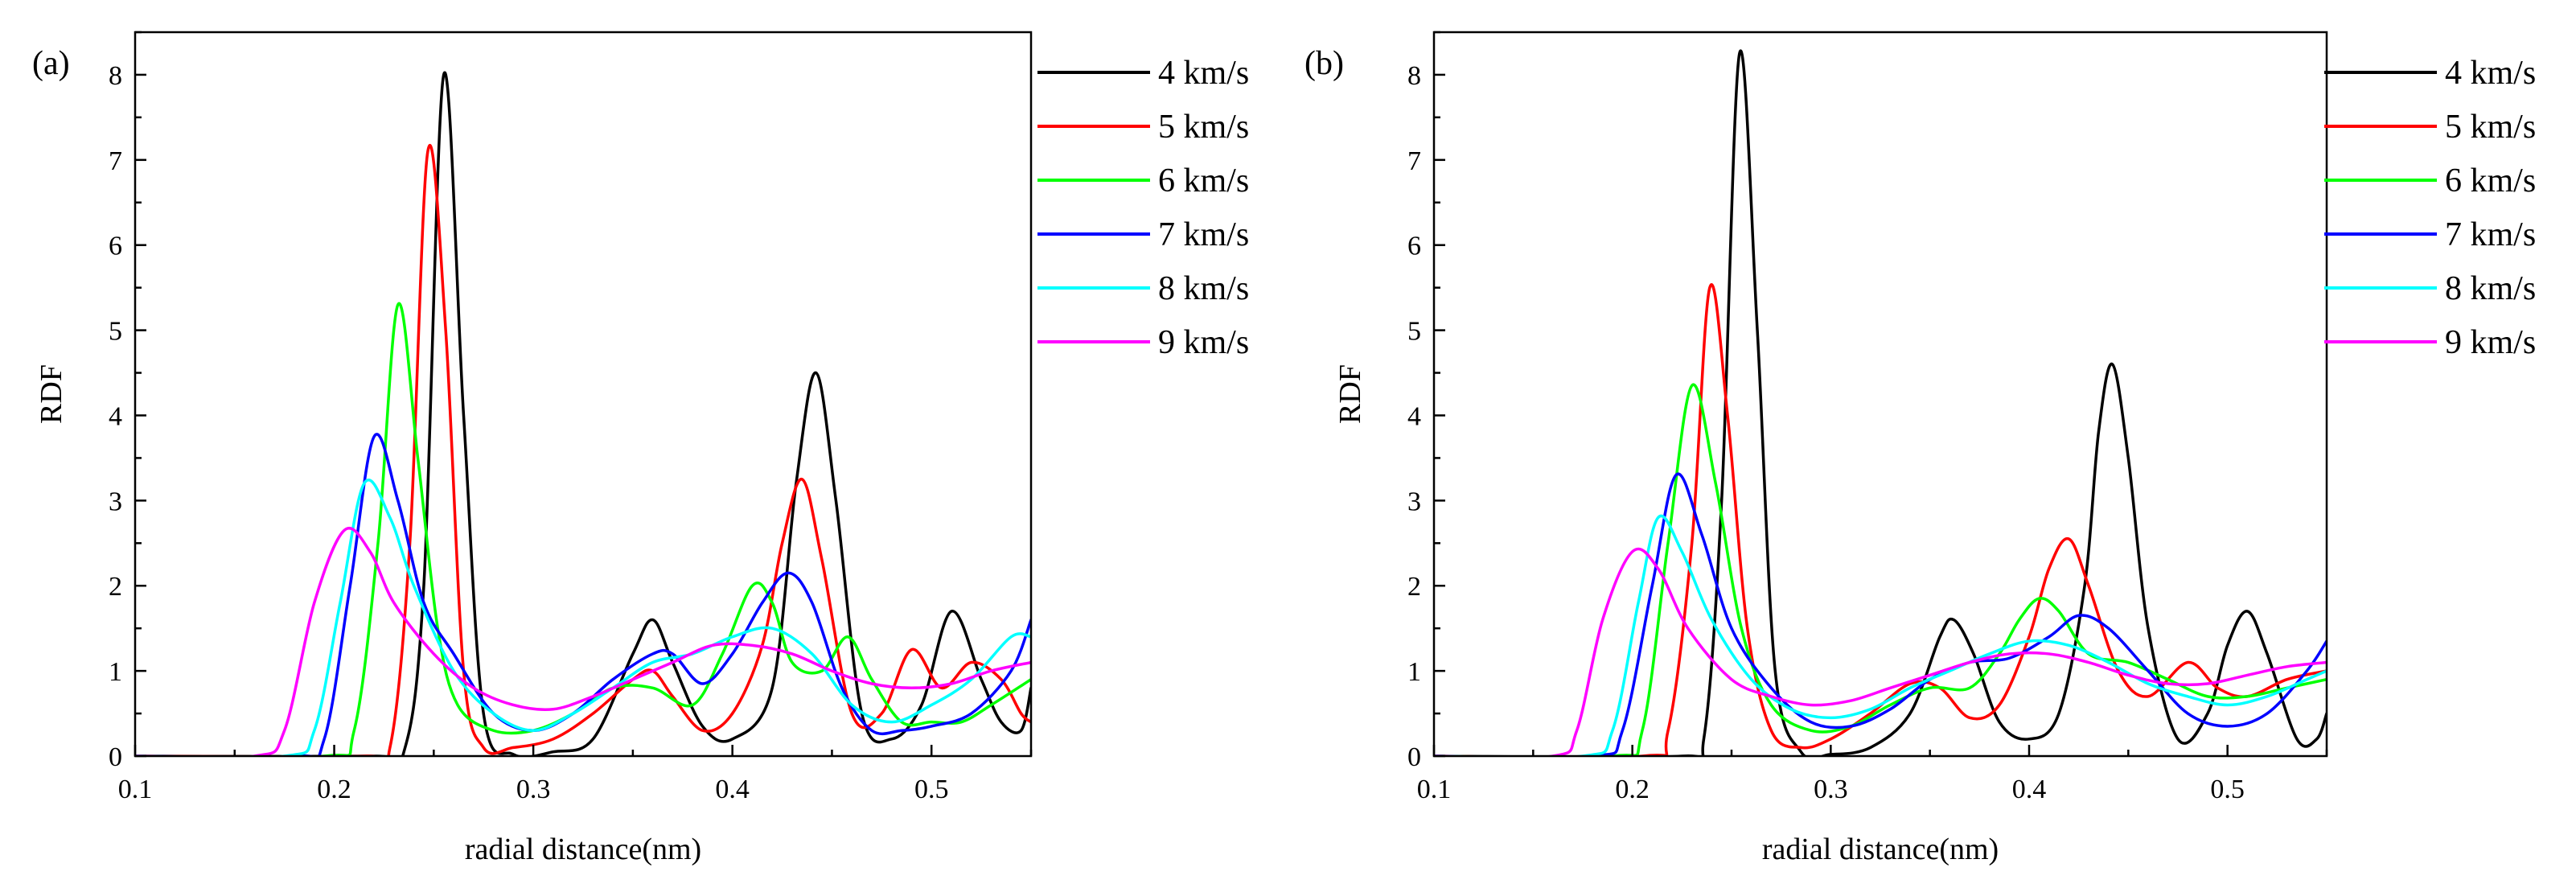 The image size is (2576, 892). What do you see at coordinates (51, 64) in the screenshot?
I see `panel-label: (a)` at bounding box center [51, 64].